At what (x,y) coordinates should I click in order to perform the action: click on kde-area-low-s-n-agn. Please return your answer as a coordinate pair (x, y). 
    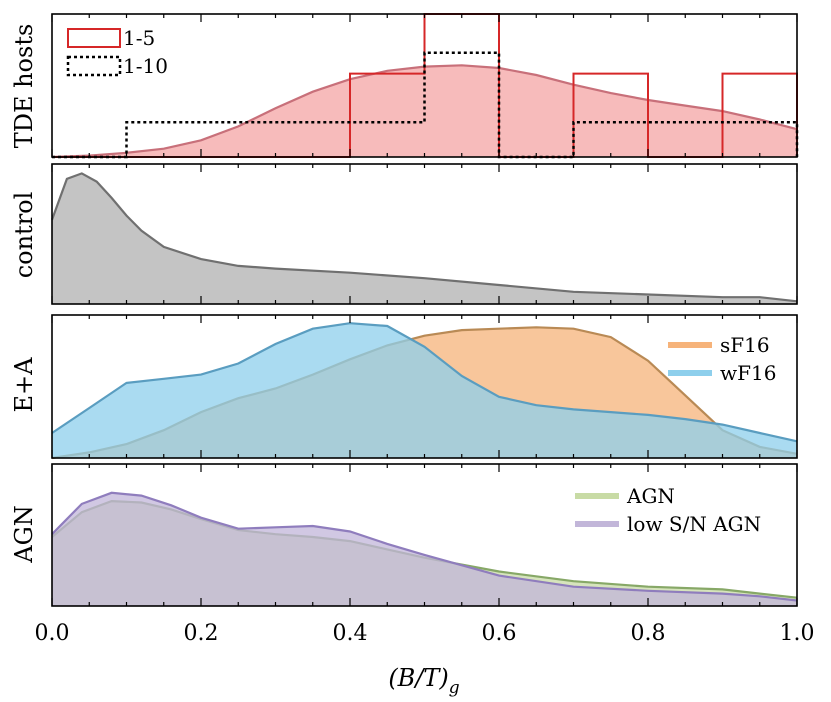
    Looking at the image, I should click on (424, 549).